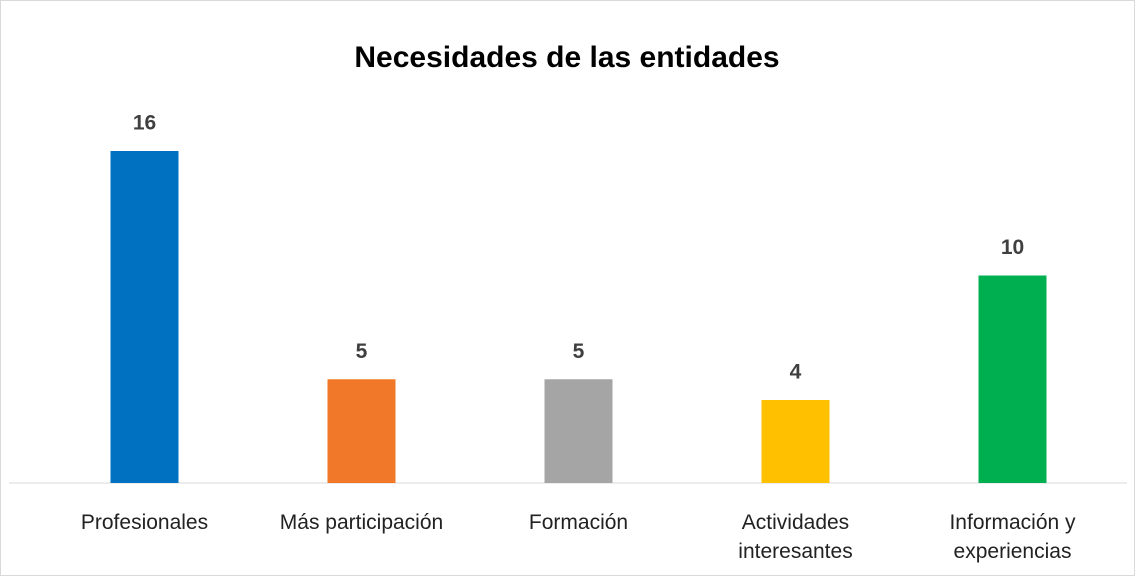  I want to click on x-tick-label: Más participación, so click(361, 522).